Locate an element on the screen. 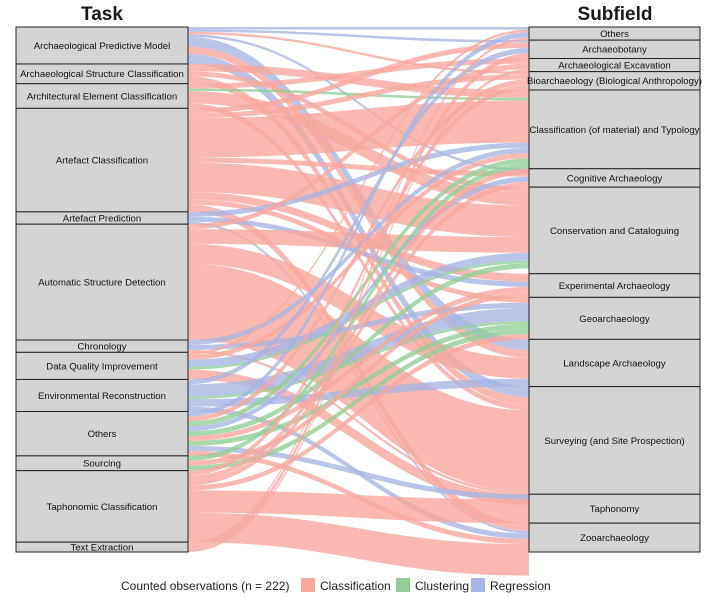 Image resolution: width=718 pixels, height=598 pixels. legend-swatch-clustering is located at coordinates (403, 585).